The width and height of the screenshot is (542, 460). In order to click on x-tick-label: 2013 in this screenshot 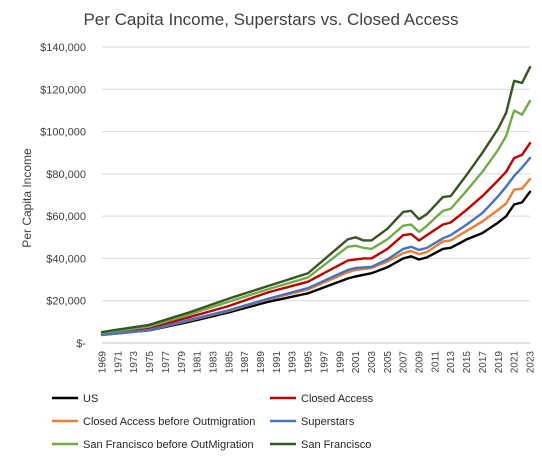, I will do `click(451, 362)`.